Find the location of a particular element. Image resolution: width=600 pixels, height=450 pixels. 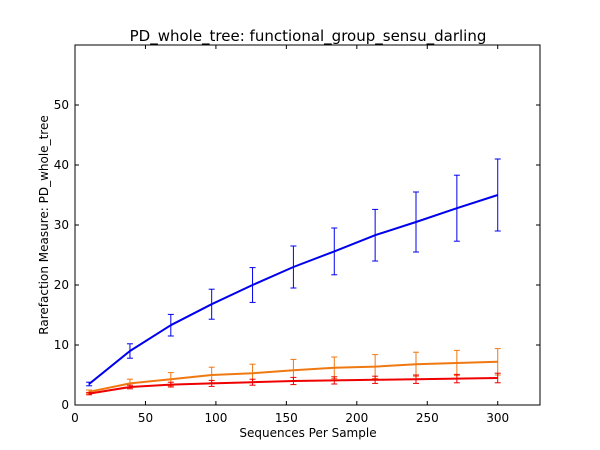

y-axis-label: Rarefaction Measure: PD_whole_tree is located at coordinates (44, 224).